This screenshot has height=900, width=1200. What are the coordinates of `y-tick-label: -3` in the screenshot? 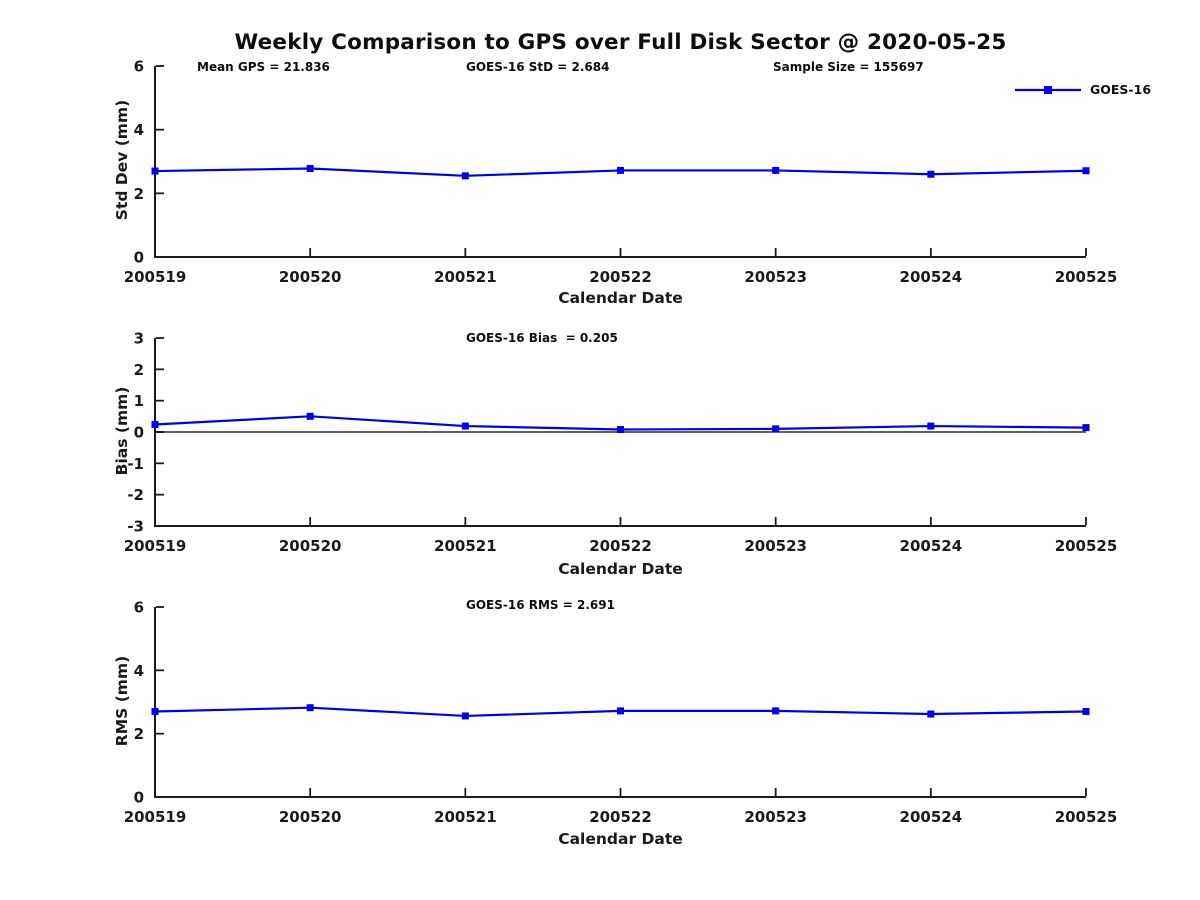 It's located at (135, 527).